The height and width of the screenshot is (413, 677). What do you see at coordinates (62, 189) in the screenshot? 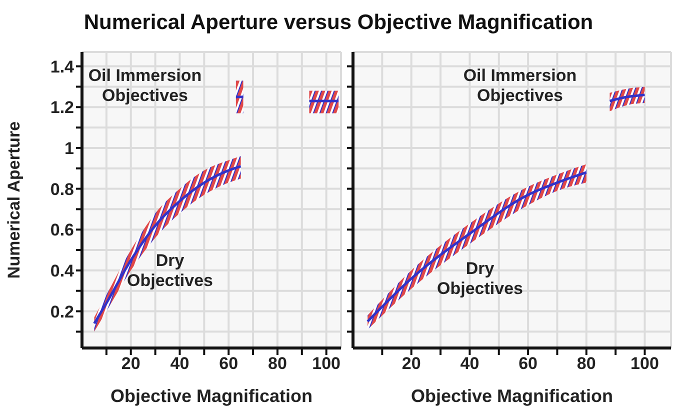
I see `y-tick-label: 0.8` at bounding box center [62, 189].